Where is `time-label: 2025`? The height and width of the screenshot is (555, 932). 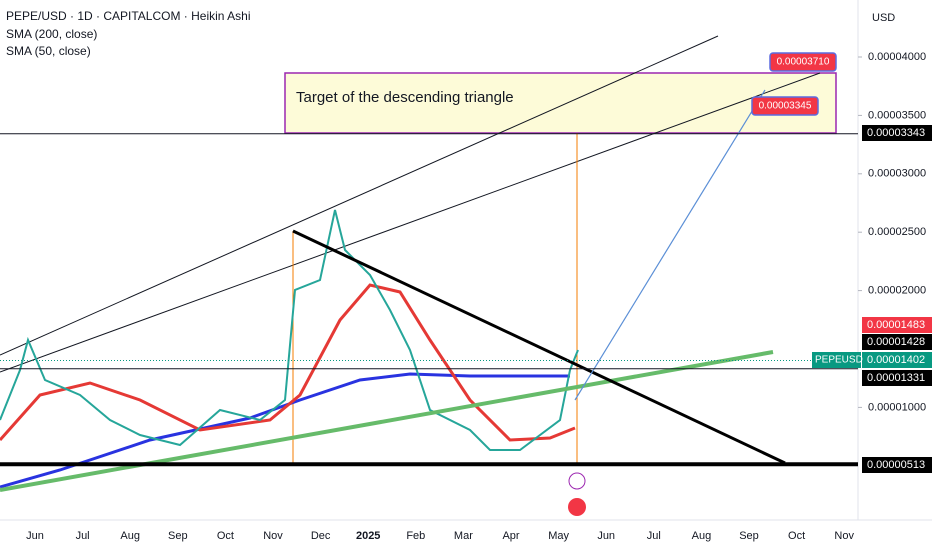 time-label: 2025 is located at coordinates (368, 536).